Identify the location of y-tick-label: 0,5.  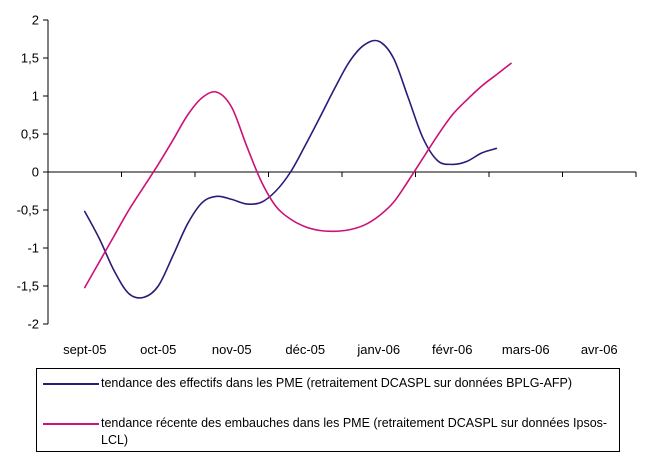
(30, 134).